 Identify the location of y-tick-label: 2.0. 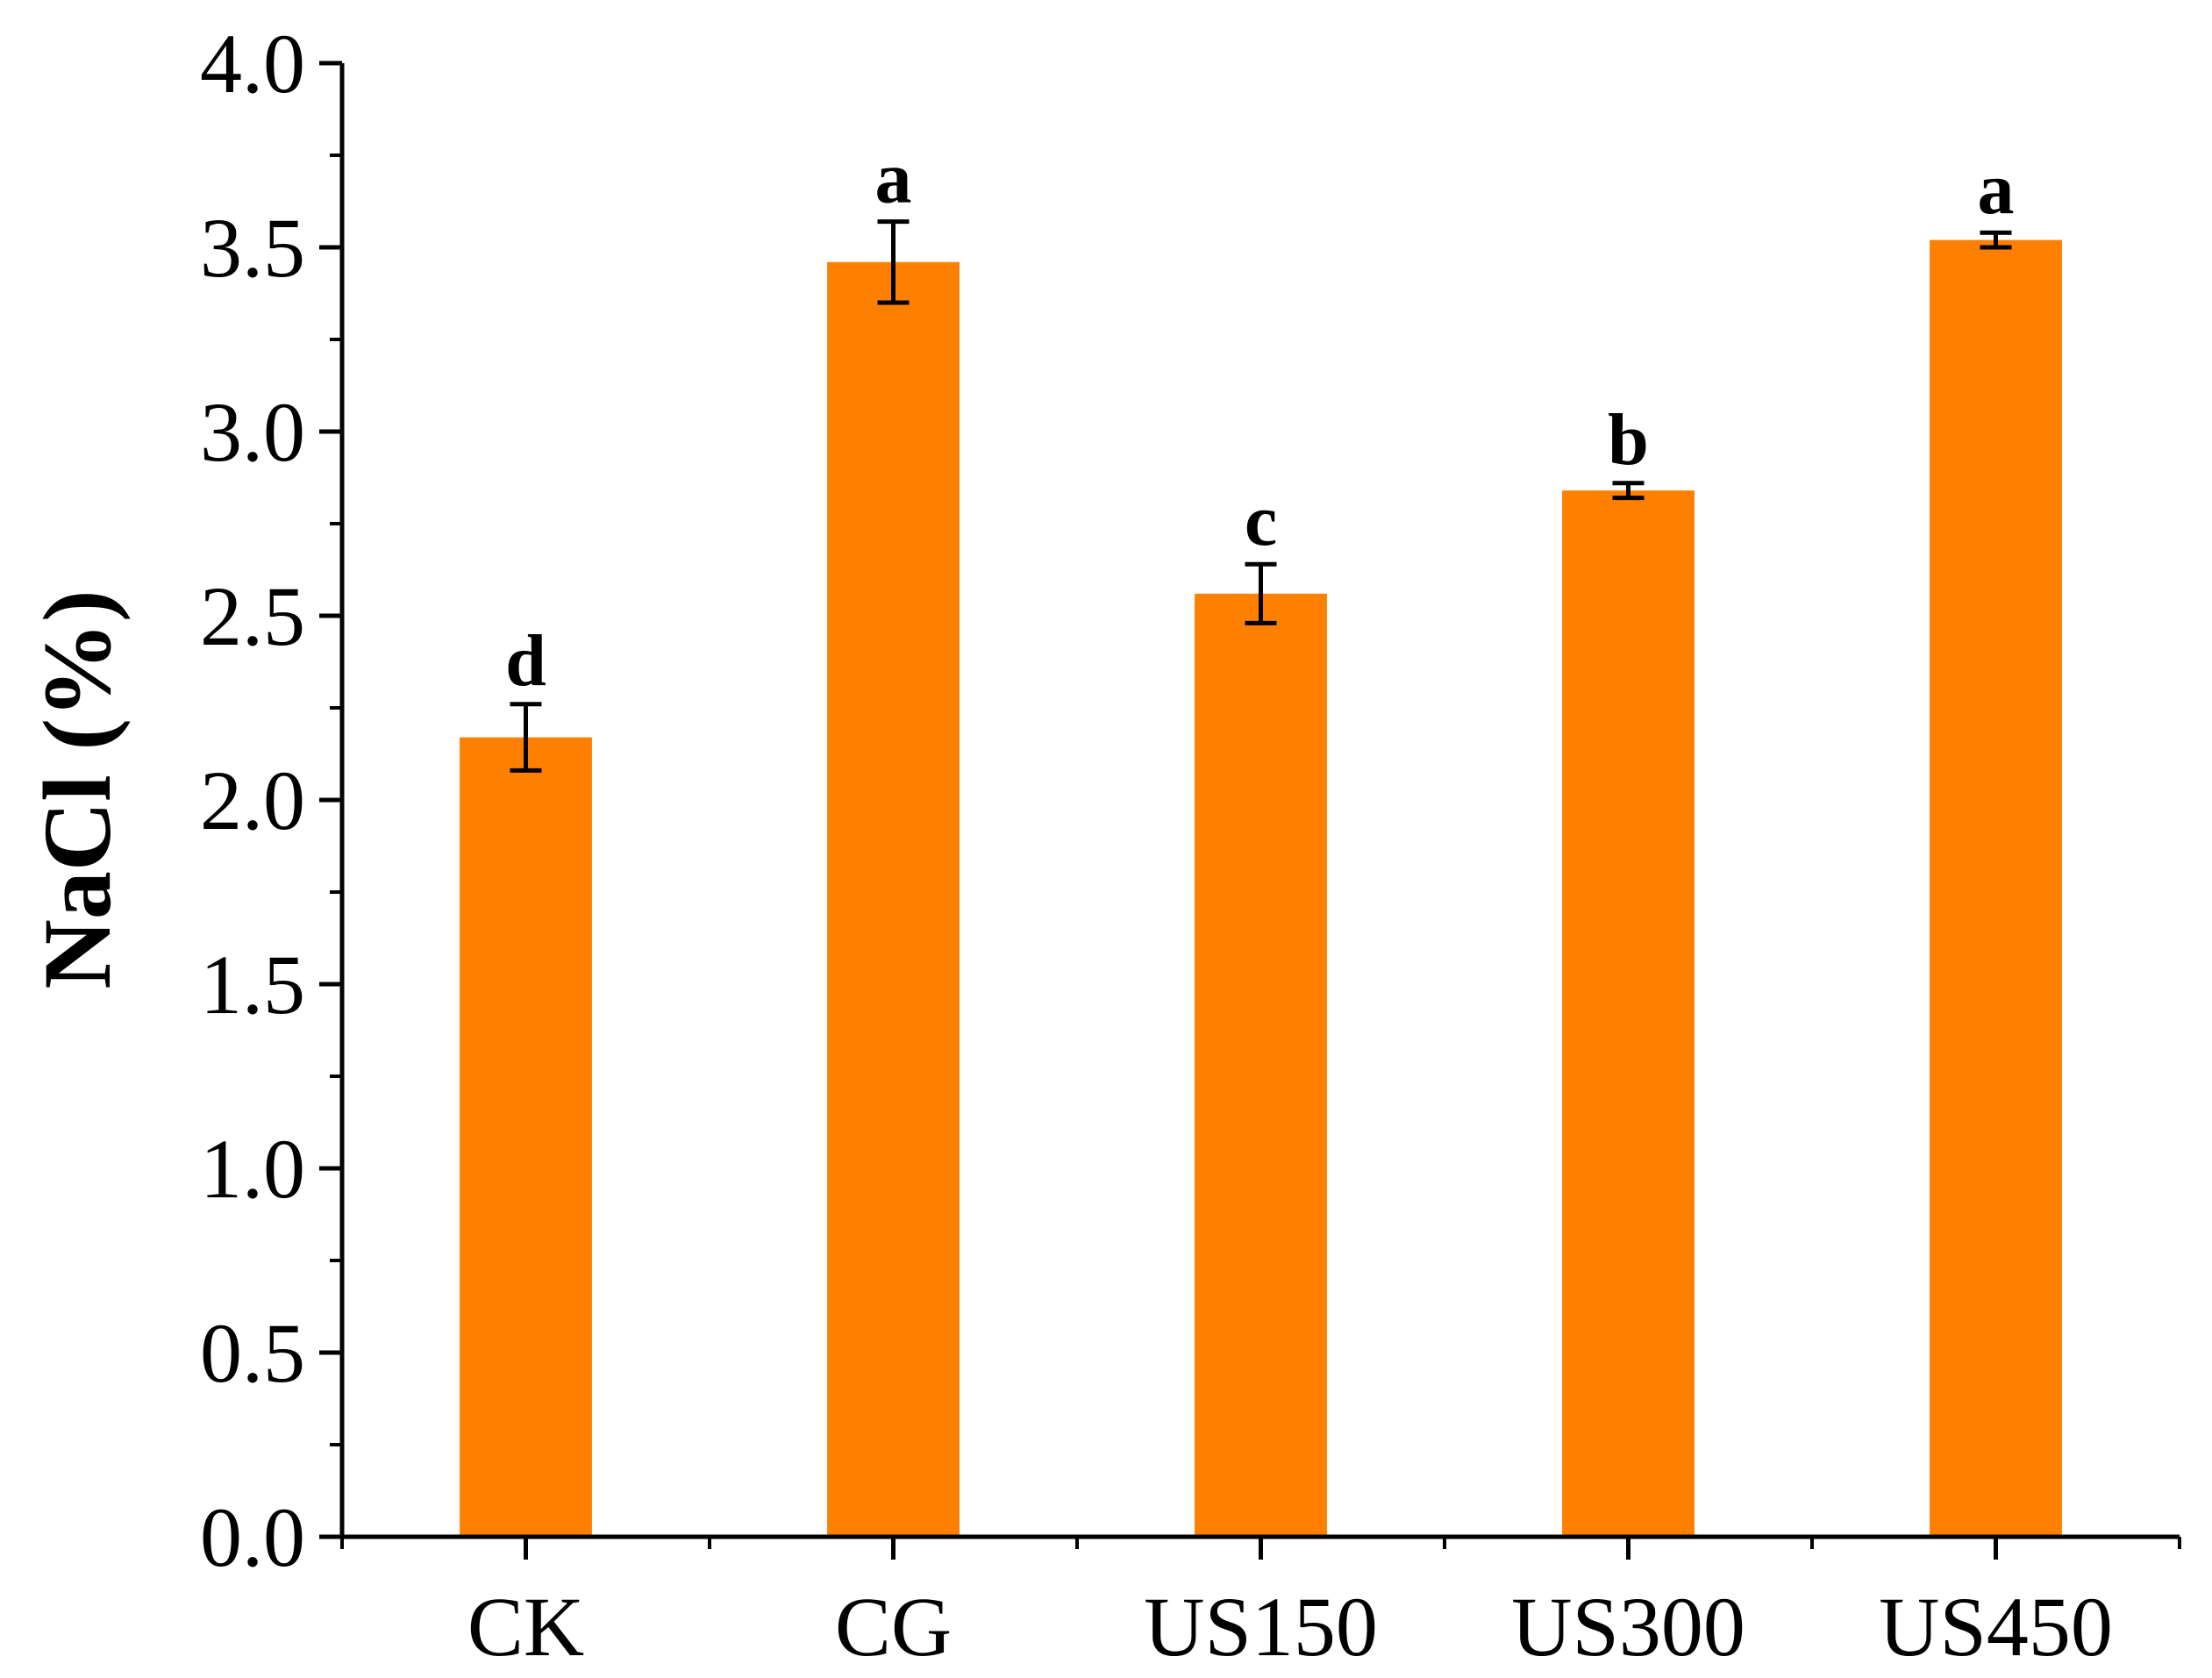
(252, 800).